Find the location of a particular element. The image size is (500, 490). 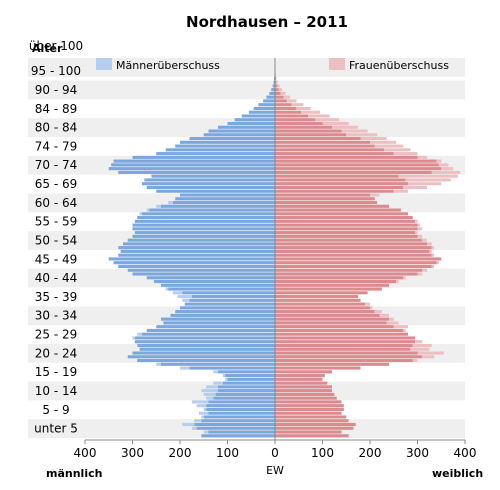

x-tick-label: 100 is located at coordinates (322, 453).